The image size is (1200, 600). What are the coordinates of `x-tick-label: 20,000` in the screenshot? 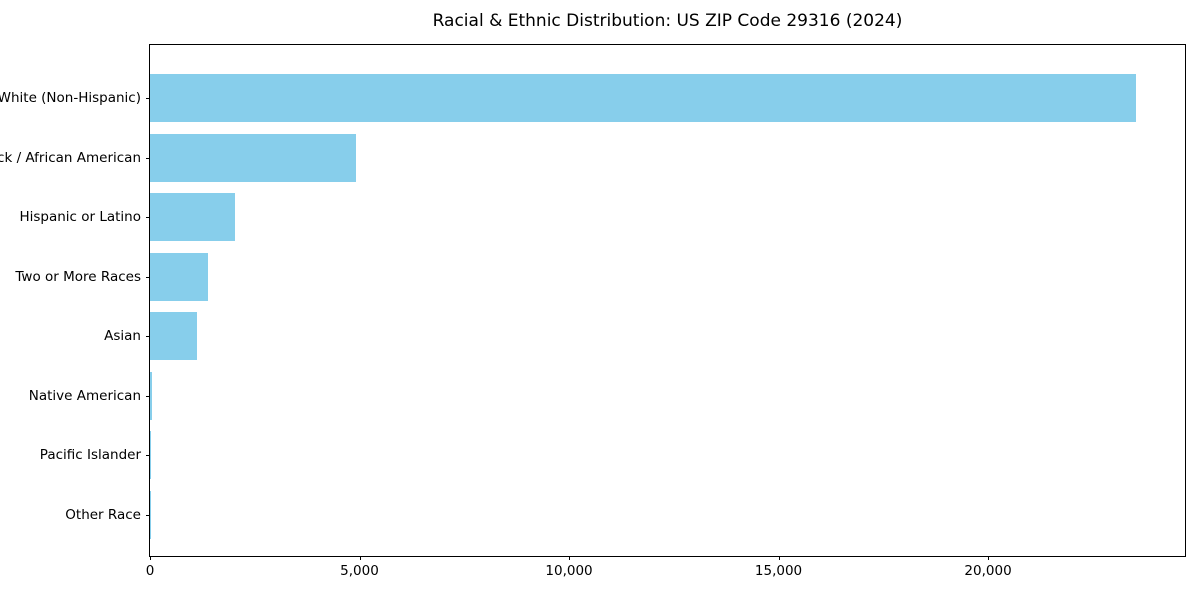 It's located at (988, 571).